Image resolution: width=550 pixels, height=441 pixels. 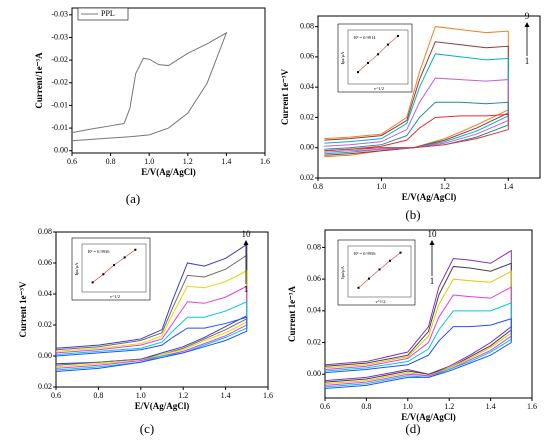 I want to click on inset-r2: R² = 0.9914, so click(x=365, y=37).